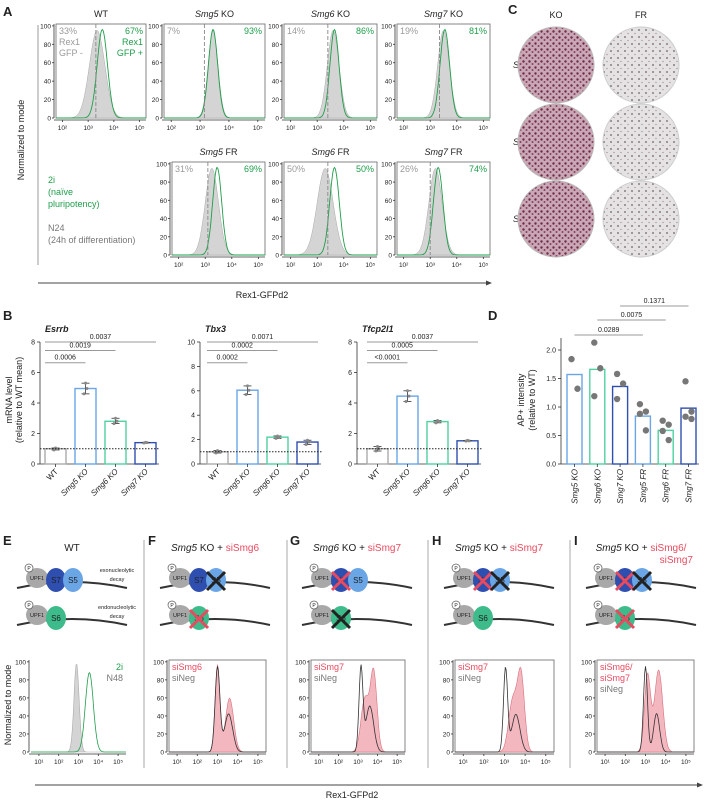 This screenshot has width=705, height=801. Describe the element at coordinates (632, 315) in the screenshot. I see `p-value-label: 0.0075` at that location.